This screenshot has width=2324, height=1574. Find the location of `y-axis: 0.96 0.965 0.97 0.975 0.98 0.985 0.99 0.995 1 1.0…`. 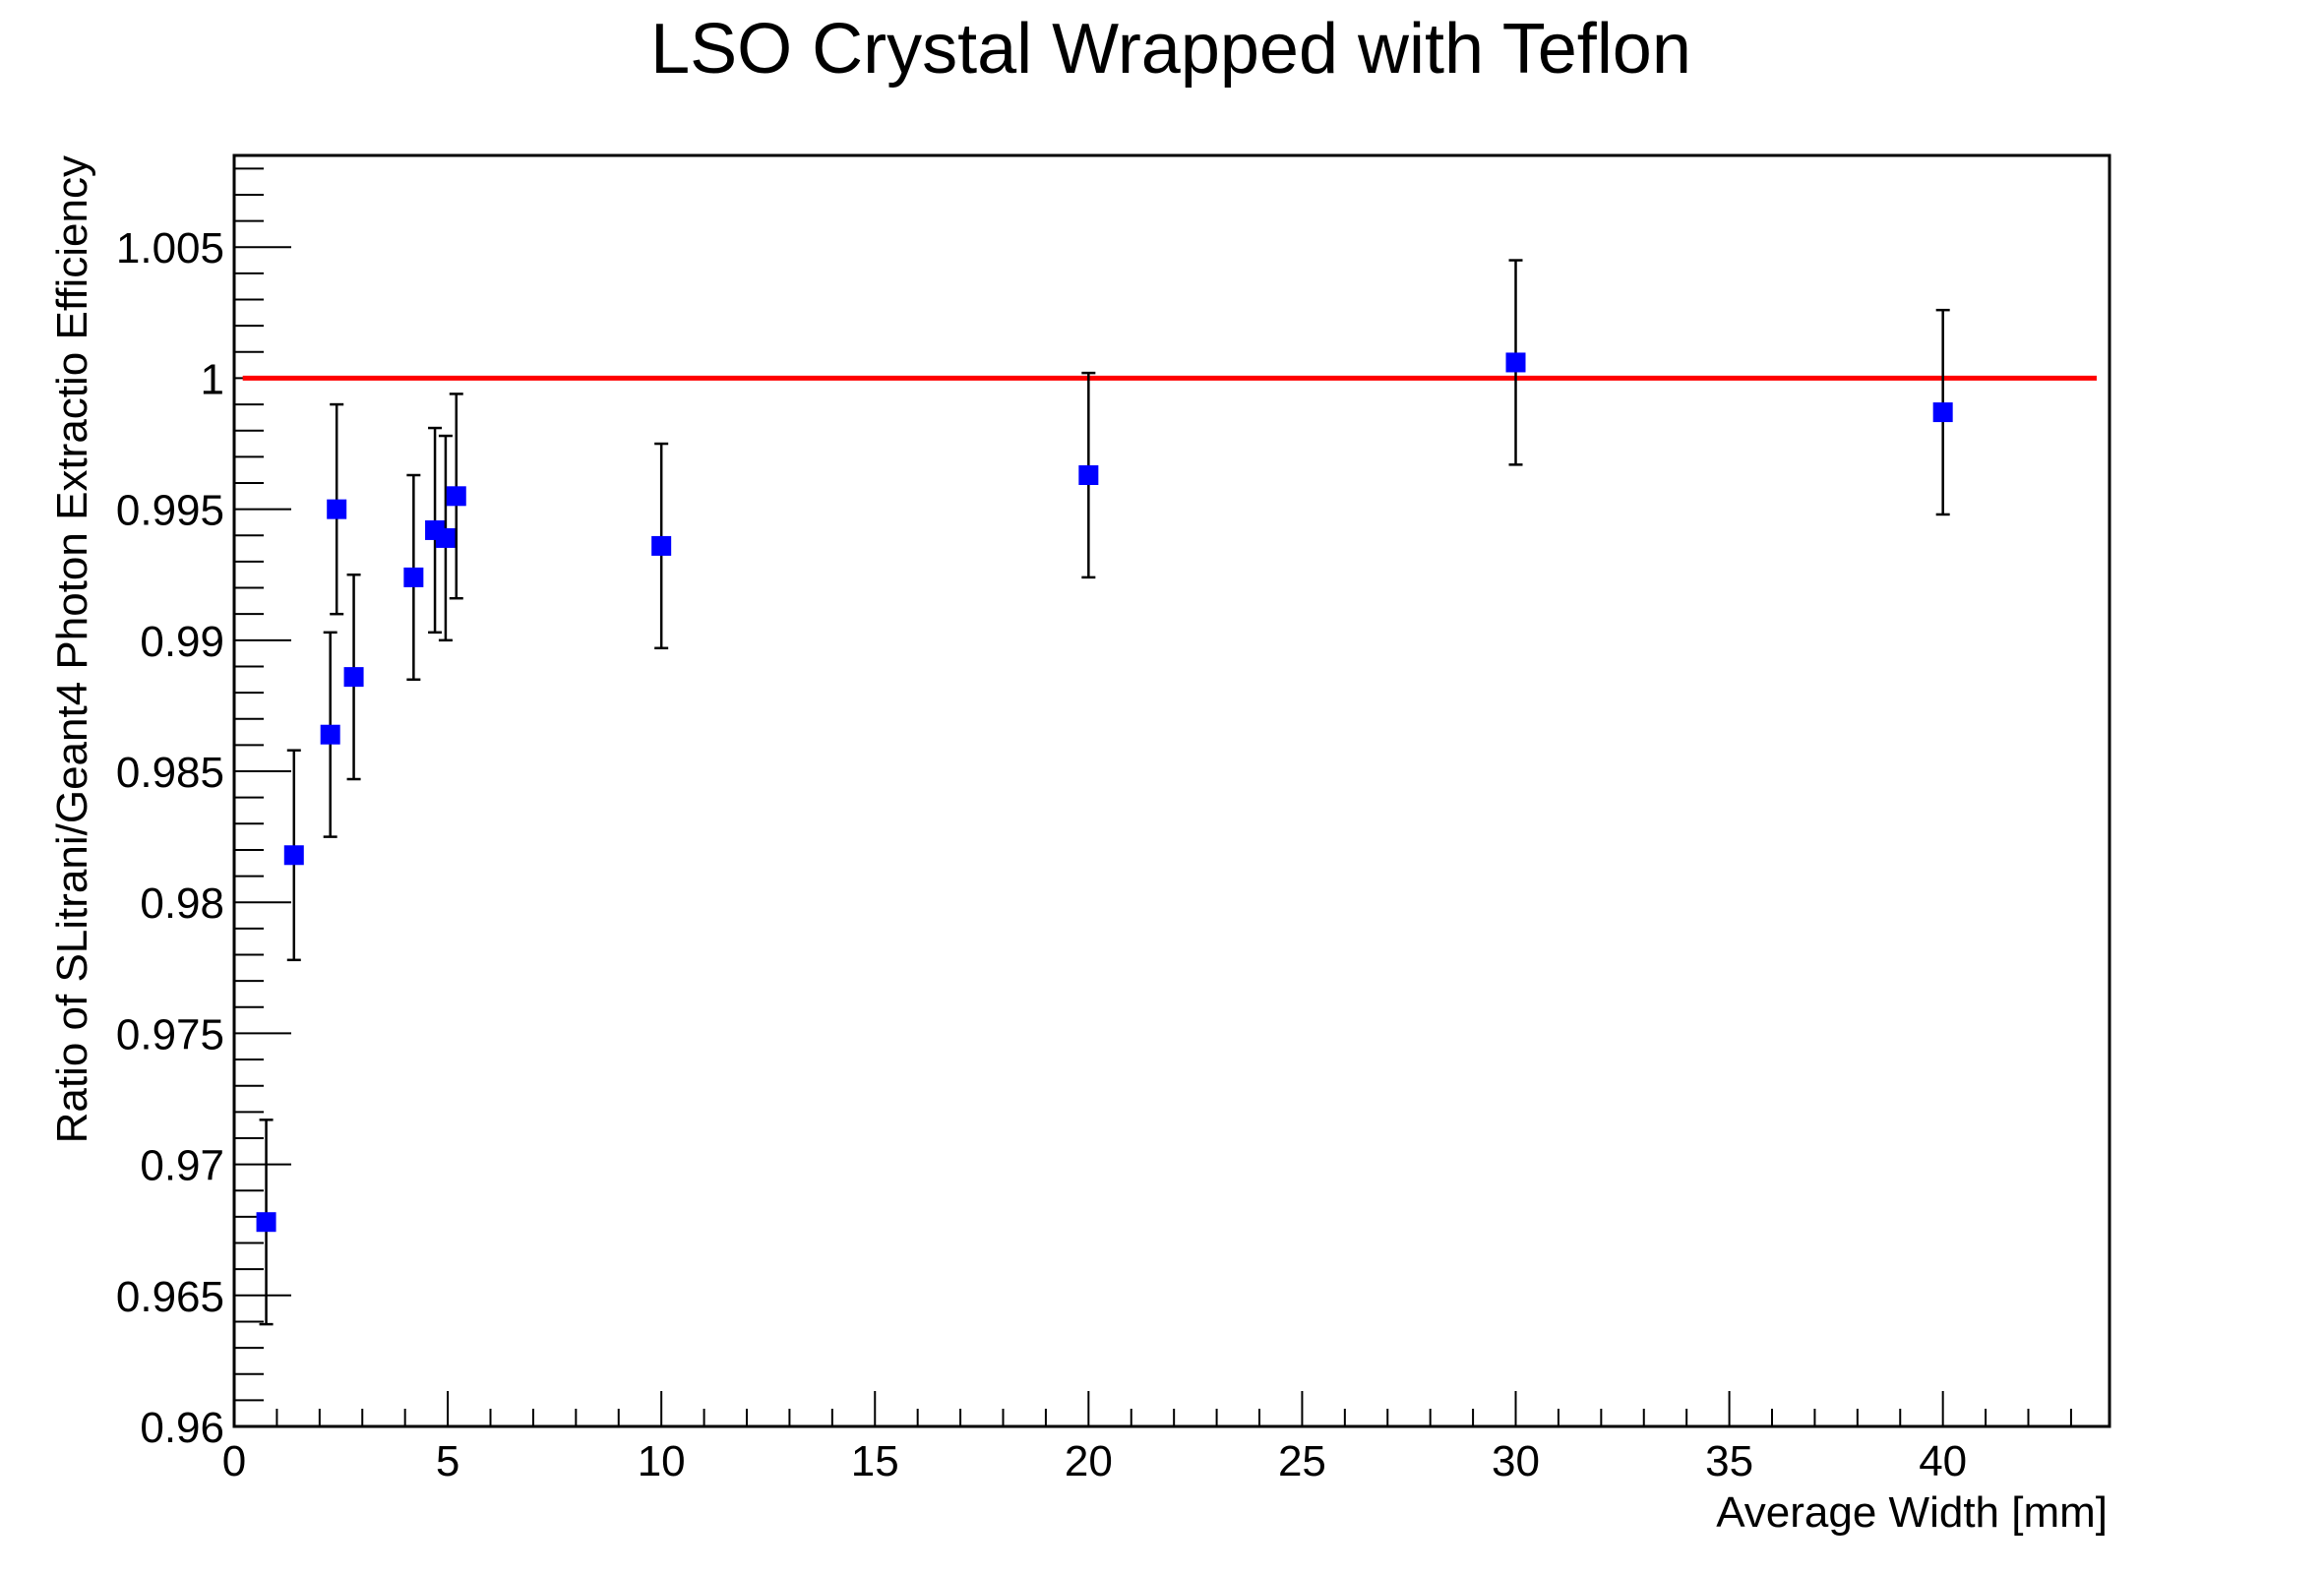

y-axis: 0.96 0.965 0.97 0.975 0.98 0.985 0.99 0.995 1 1.0… is located at coordinates (203, 809).